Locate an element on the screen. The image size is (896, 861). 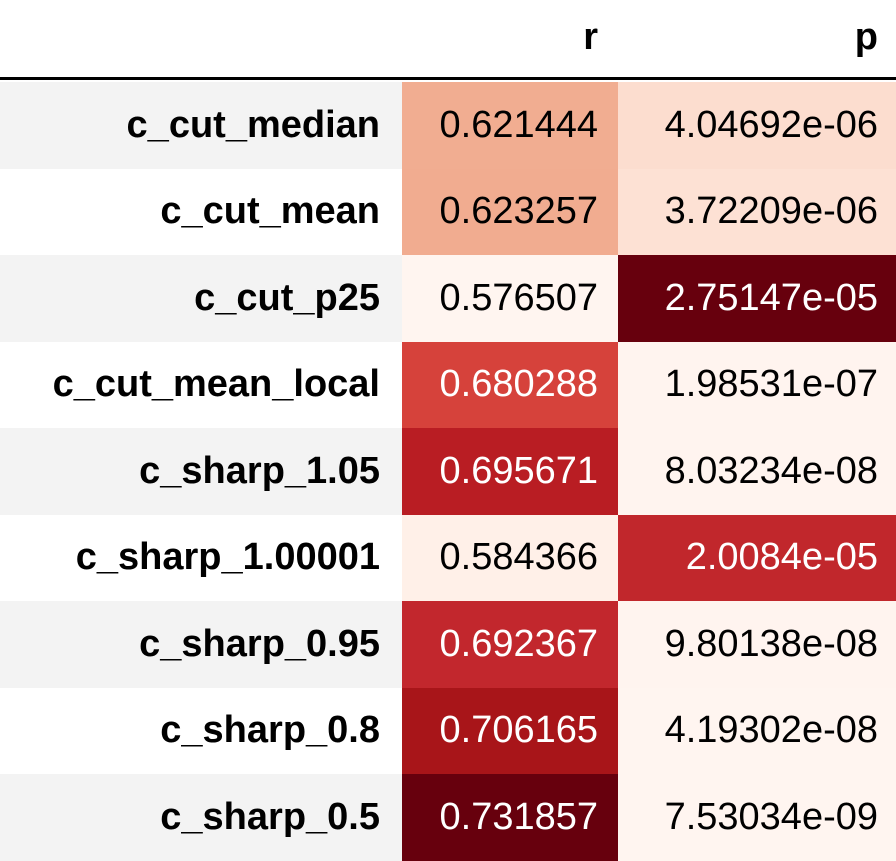
table-row: c_sharp_0.95 0.692367 9.80138e-08 is located at coordinates (448, 644).